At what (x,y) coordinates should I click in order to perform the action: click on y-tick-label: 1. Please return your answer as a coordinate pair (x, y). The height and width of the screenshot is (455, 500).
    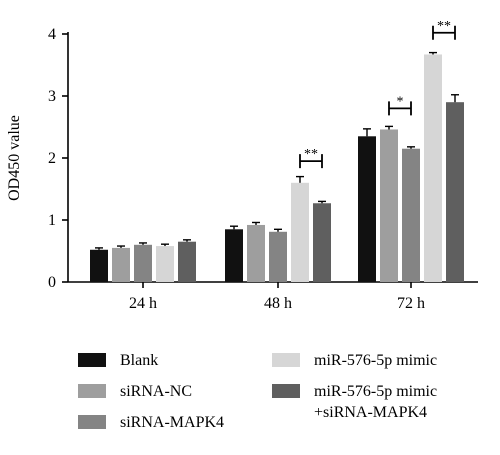
    Looking at the image, I should click on (52, 220).